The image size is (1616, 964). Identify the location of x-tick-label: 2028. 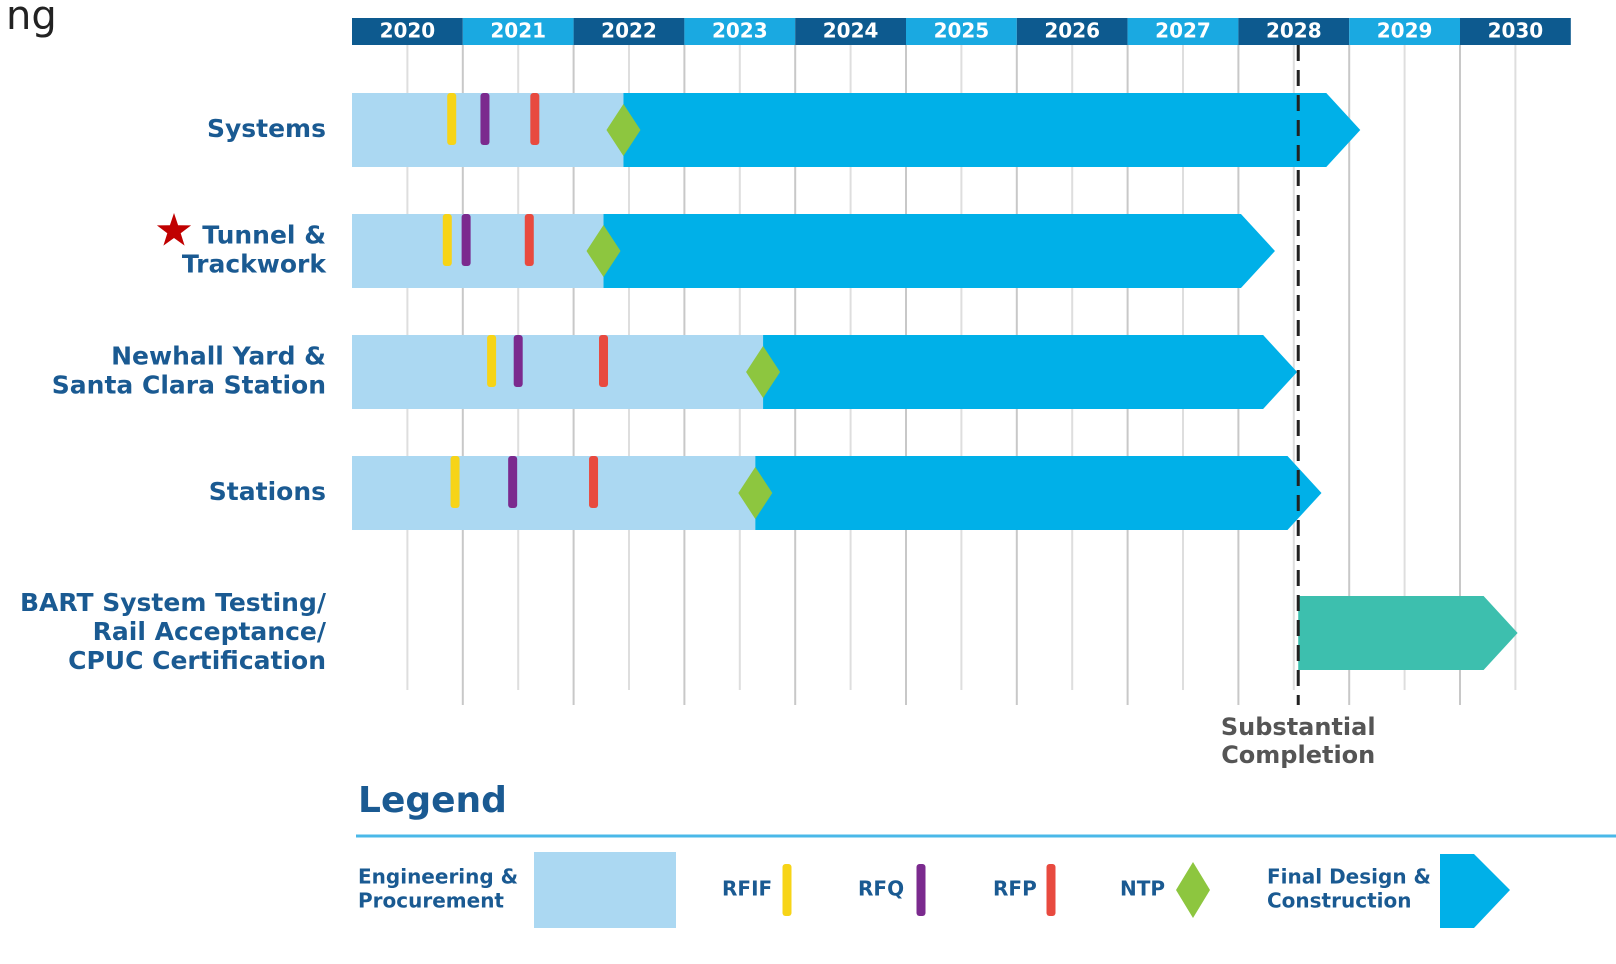
(1294, 31).